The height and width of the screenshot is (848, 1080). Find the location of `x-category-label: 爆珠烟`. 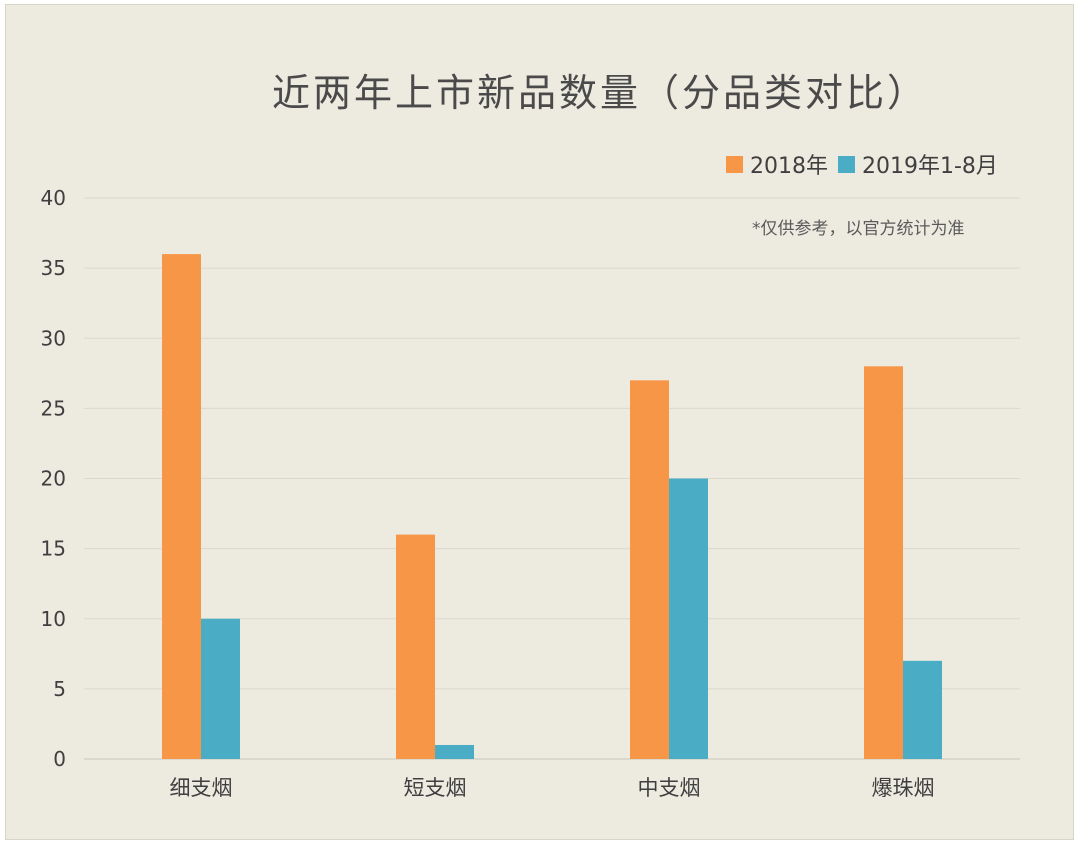

x-category-label: 爆珠烟 is located at coordinates (903, 788).